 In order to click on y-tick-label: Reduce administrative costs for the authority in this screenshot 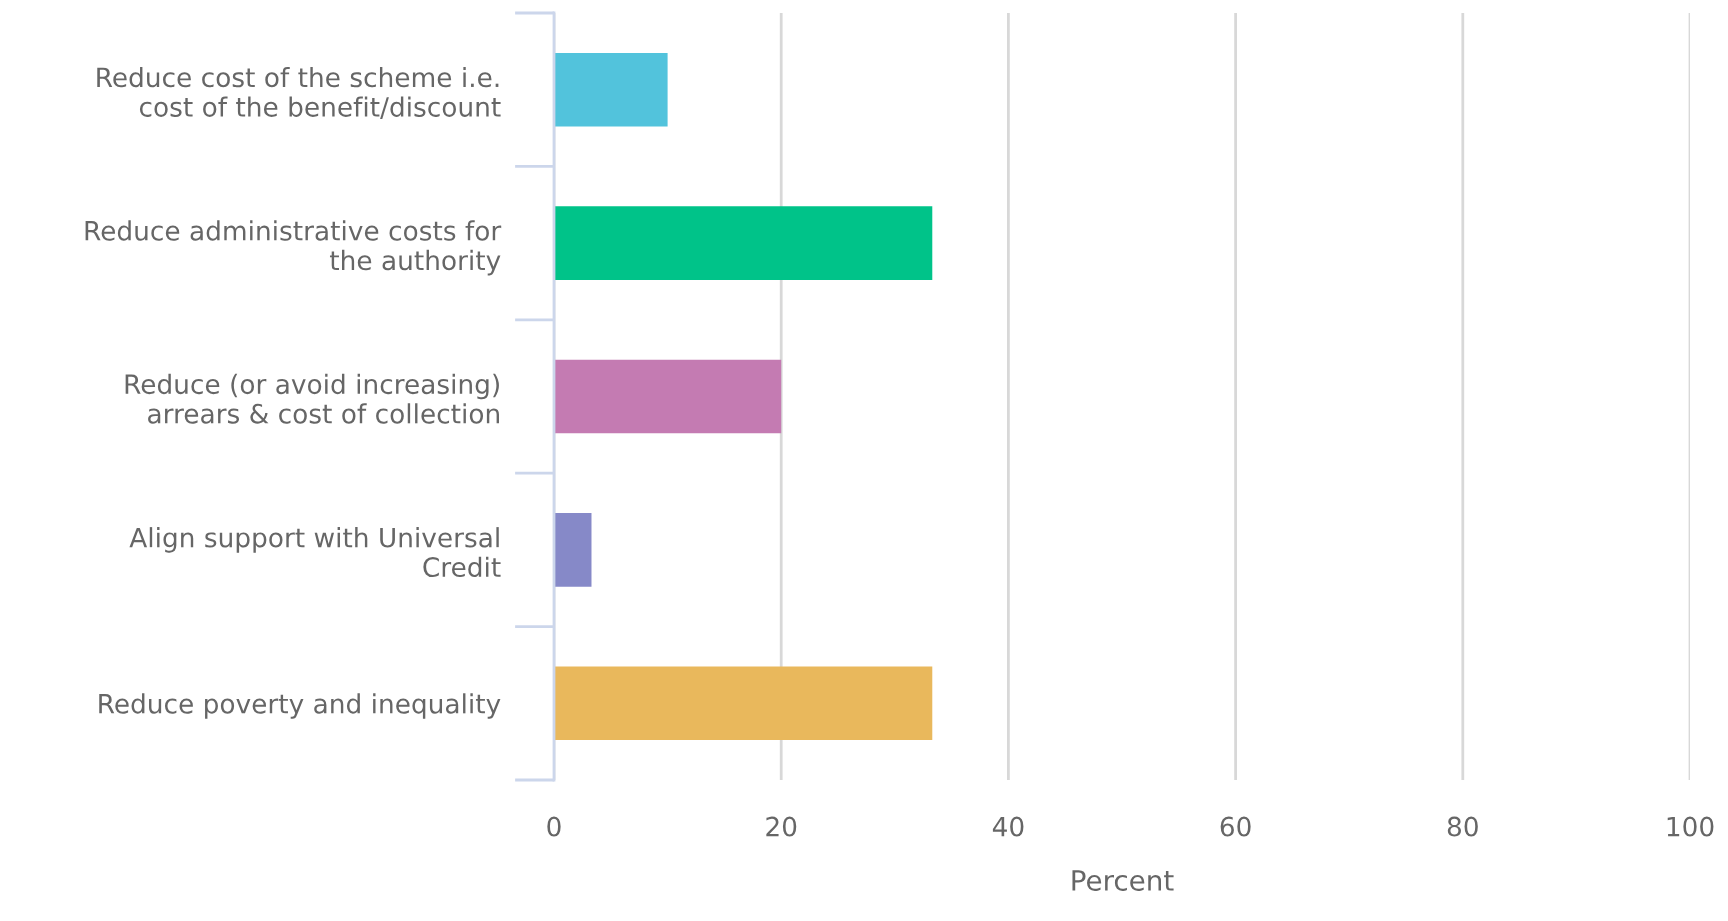, I will do `click(293, 248)`.